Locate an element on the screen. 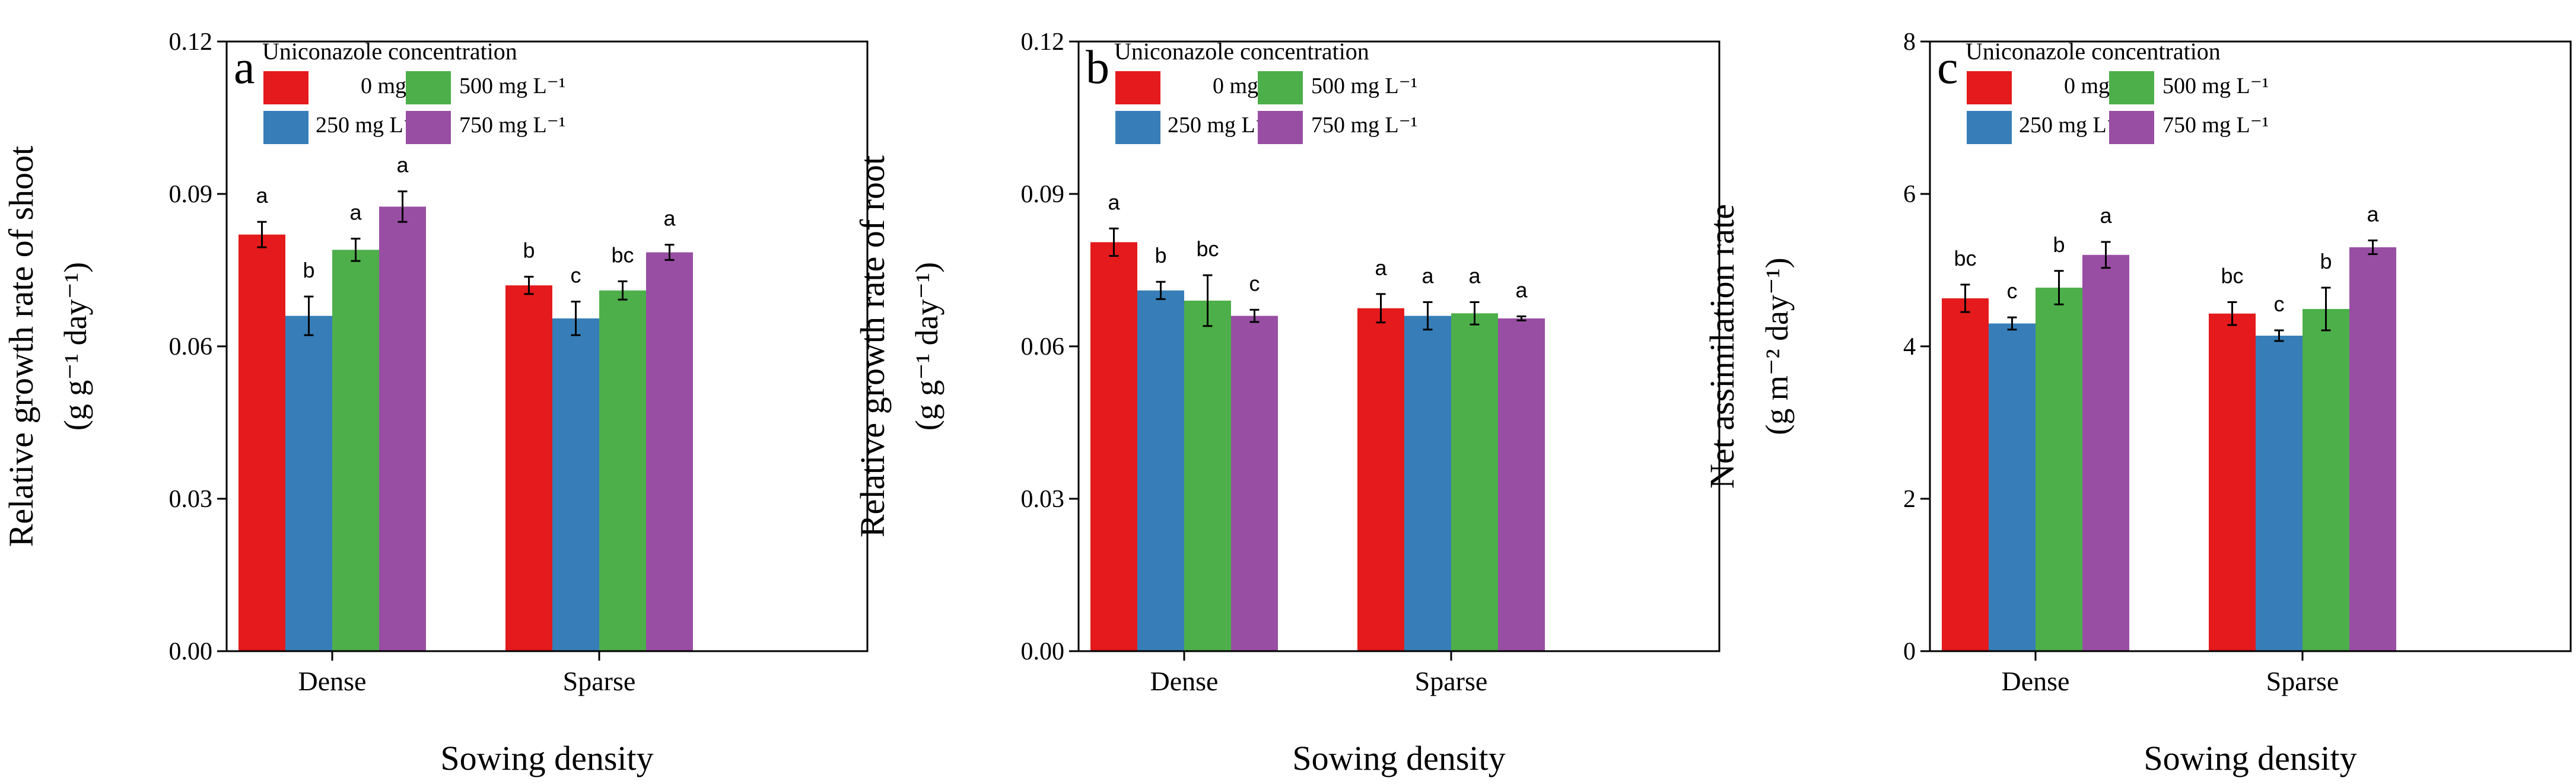  y-tick-label: 4 is located at coordinates (1909, 347).